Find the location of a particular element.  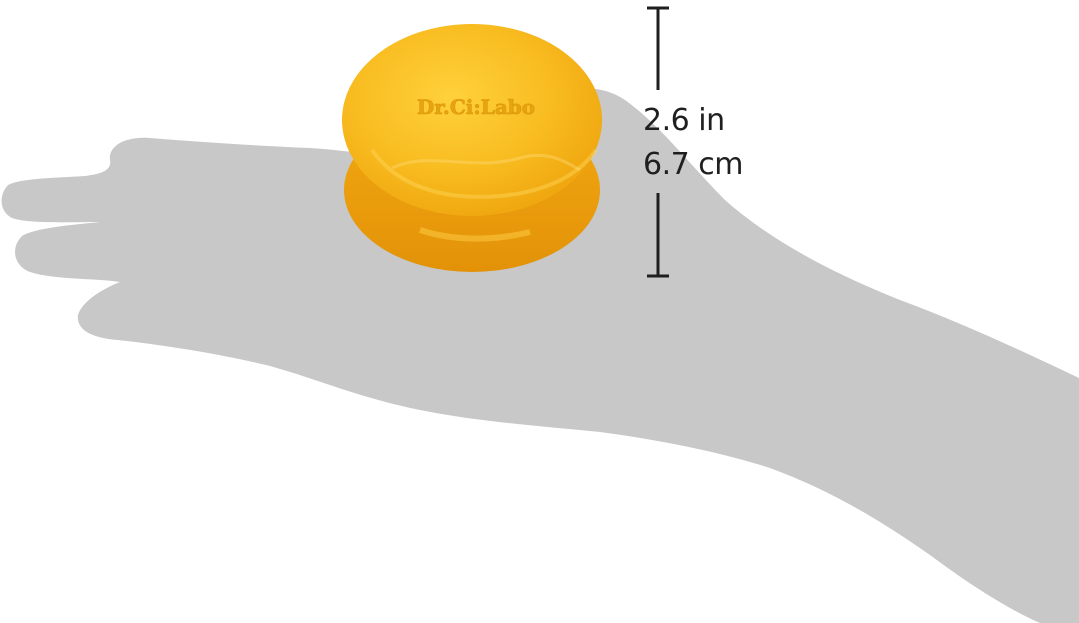

height-measure-indicator is located at coordinates (658, 142).